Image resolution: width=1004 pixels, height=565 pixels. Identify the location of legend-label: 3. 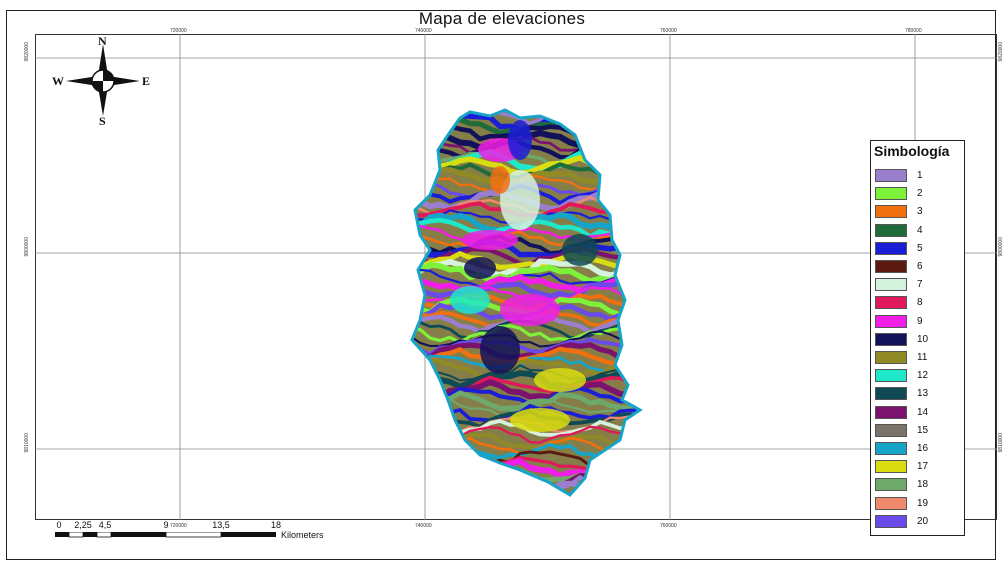
(920, 212).